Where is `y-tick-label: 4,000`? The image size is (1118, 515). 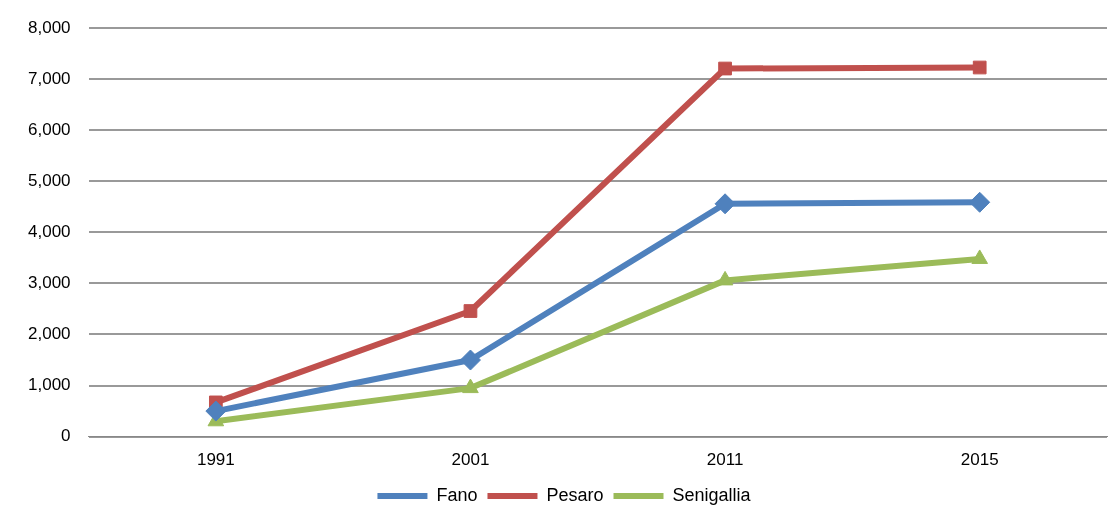
y-tick-label: 4,000 is located at coordinates (49, 232).